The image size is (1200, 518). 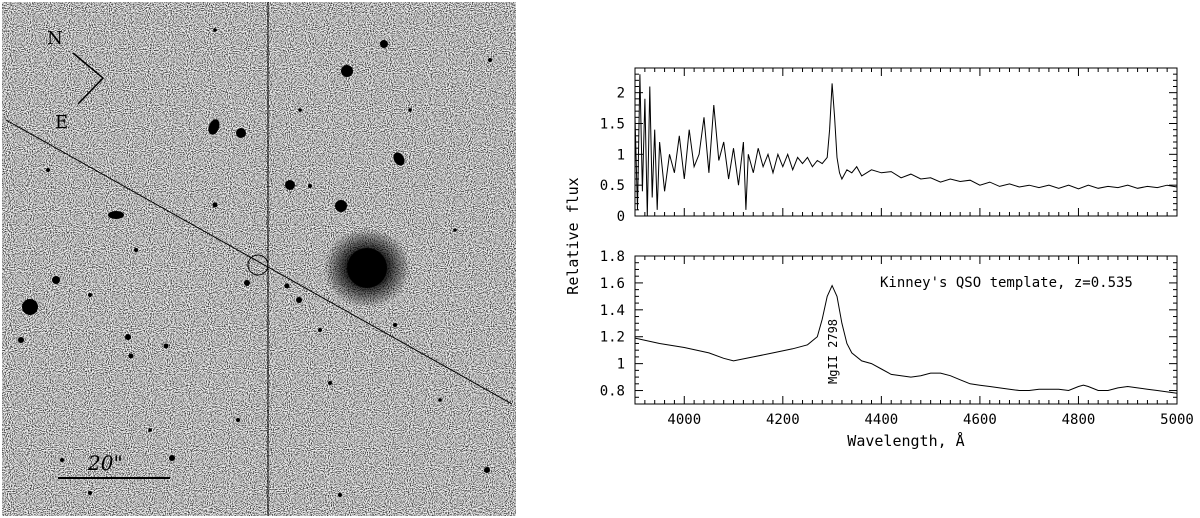 What do you see at coordinates (105, 463) in the screenshot?
I see `scale-bar-label: 20"` at bounding box center [105, 463].